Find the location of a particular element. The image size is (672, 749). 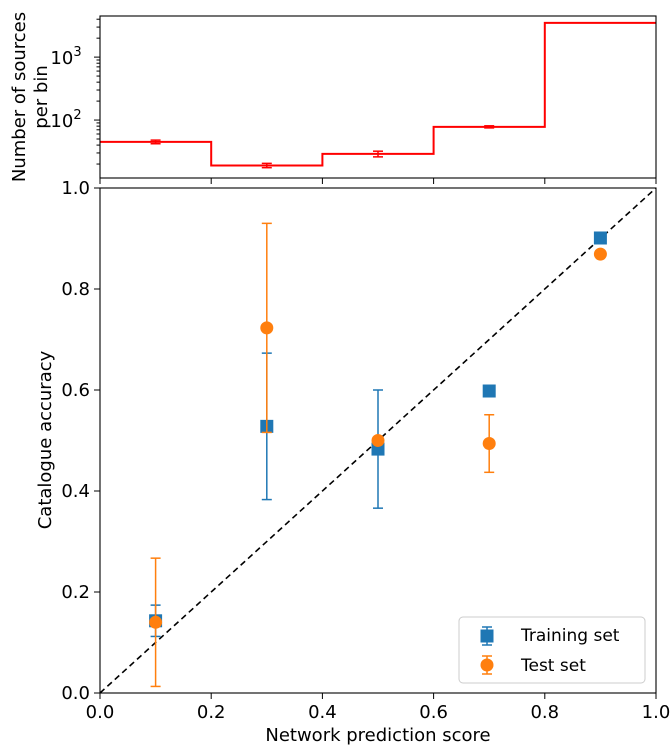

x-tick-label: 1.0 is located at coordinates (656, 712).